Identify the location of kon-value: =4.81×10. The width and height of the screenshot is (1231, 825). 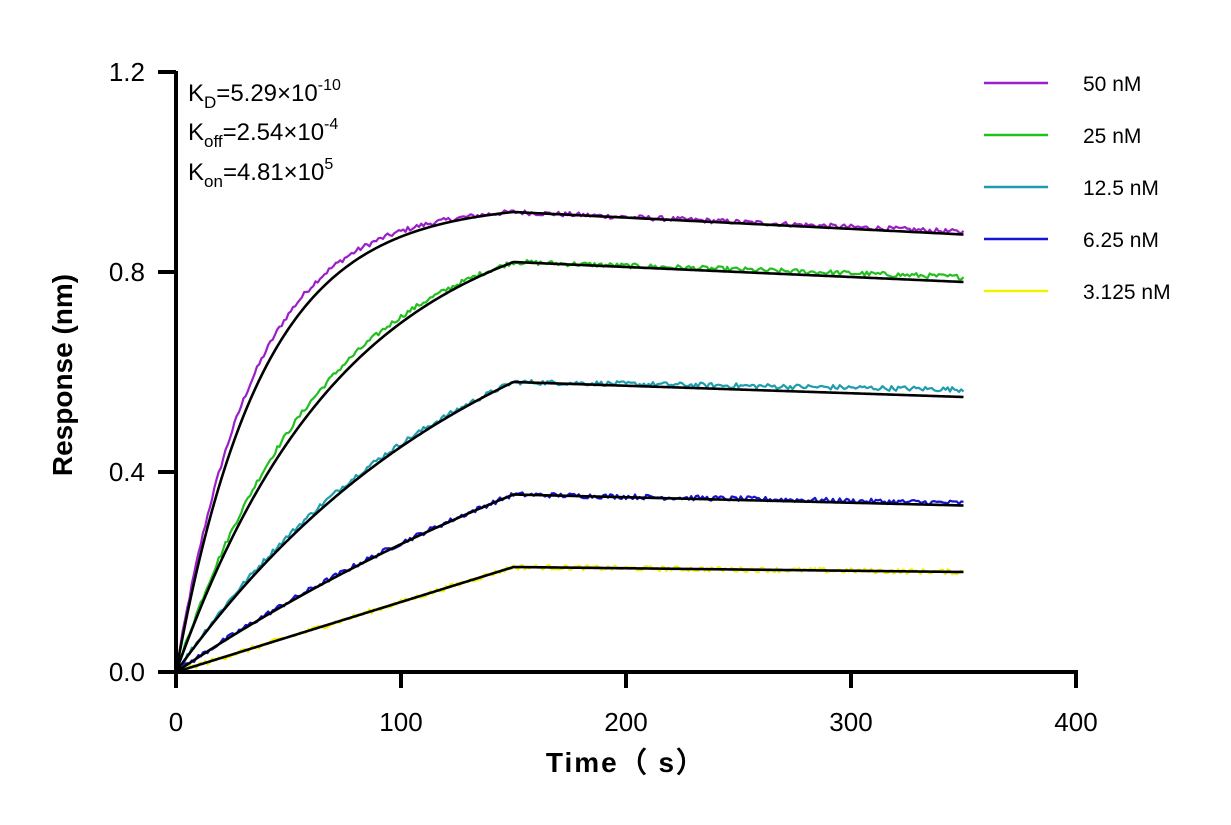
(273, 172).